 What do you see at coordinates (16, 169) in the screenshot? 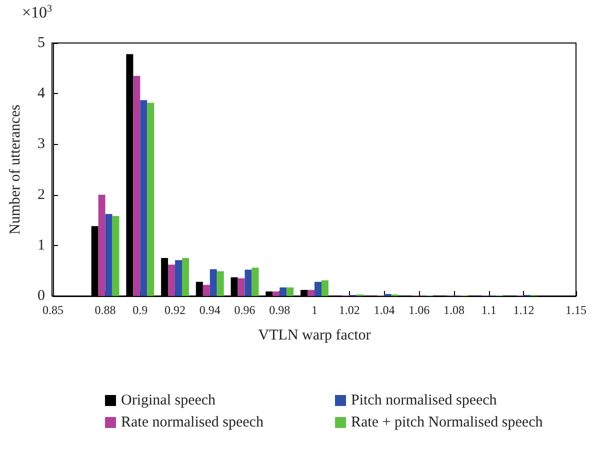
I see `y-axis-title: Number of utterances` at bounding box center [16, 169].